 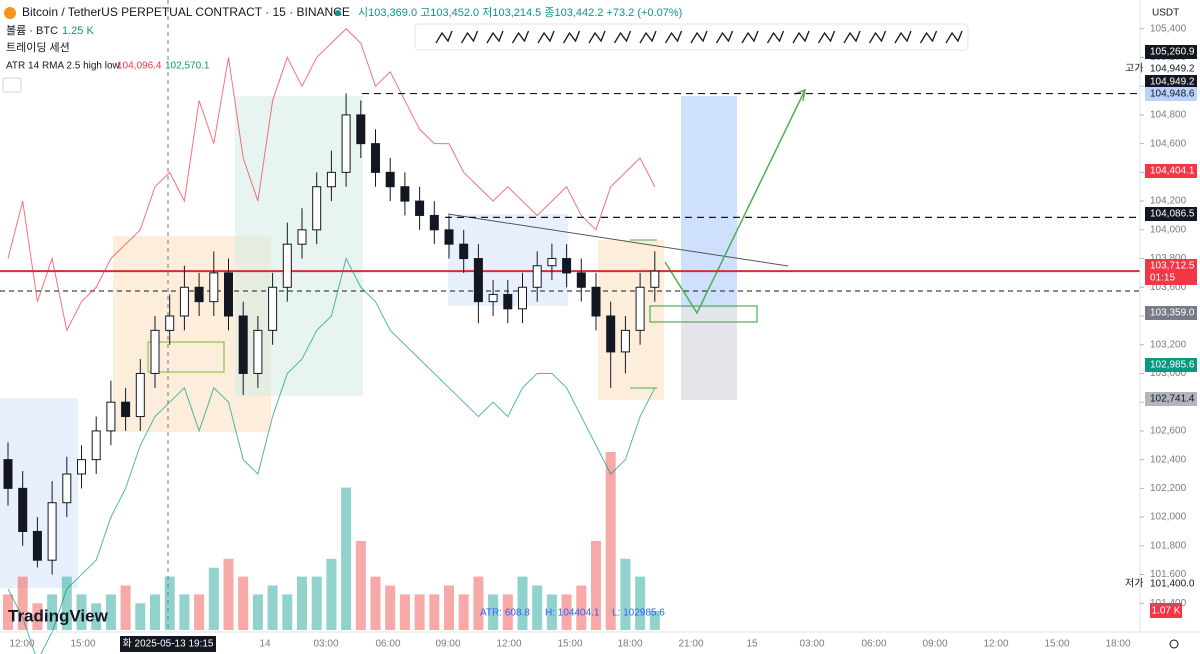 What do you see at coordinates (1168, 545) in the screenshot?
I see `y-tick-label: 101,800` at bounding box center [1168, 545].